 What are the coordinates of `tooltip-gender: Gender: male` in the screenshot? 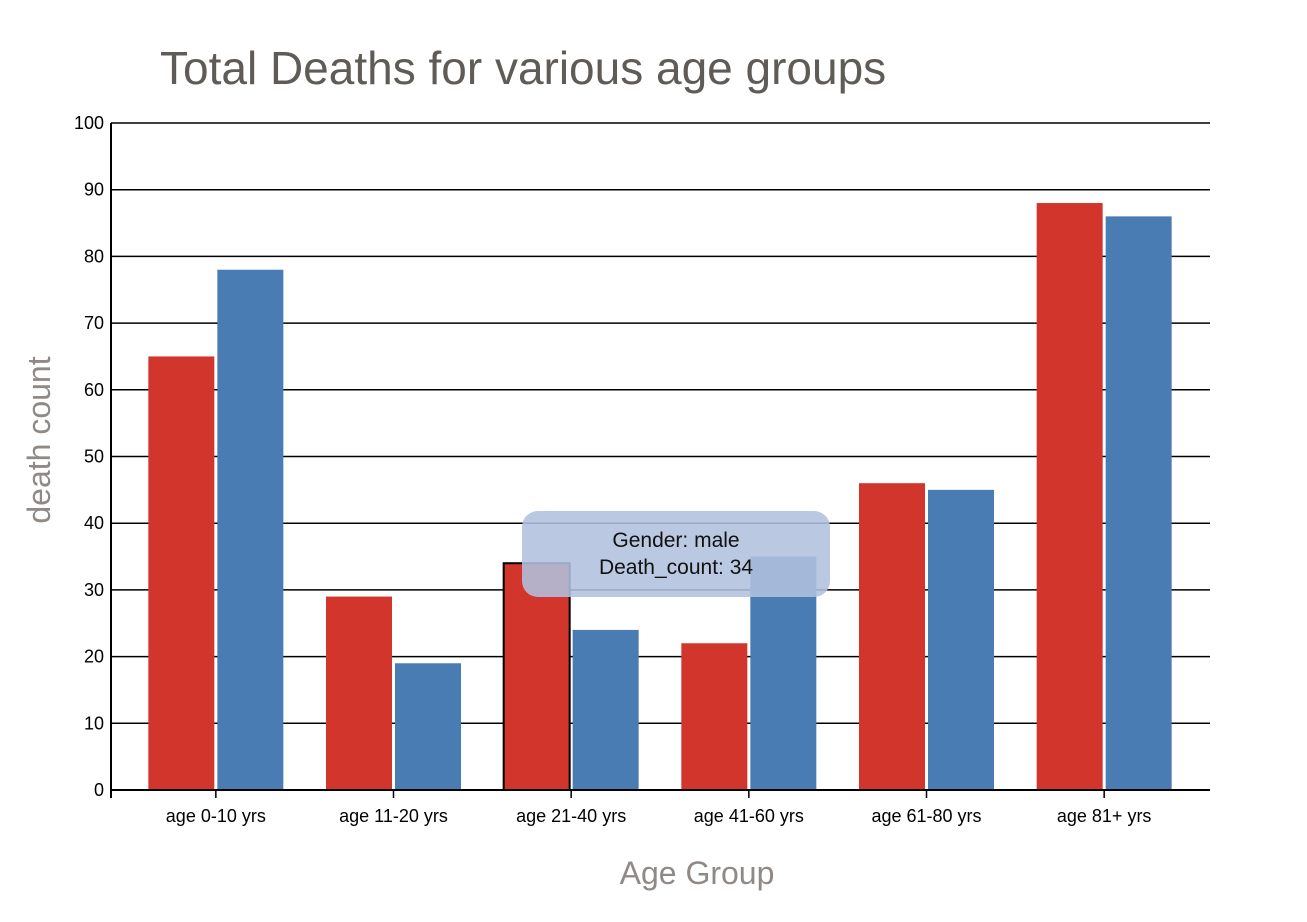 It's located at (676, 540).